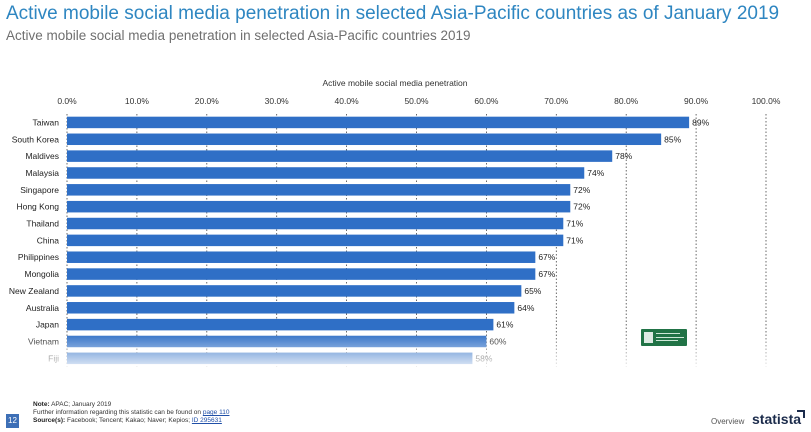  Describe the element at coordinates (595, 173) in the screenshot. I see `value-label: 74%` at that location.